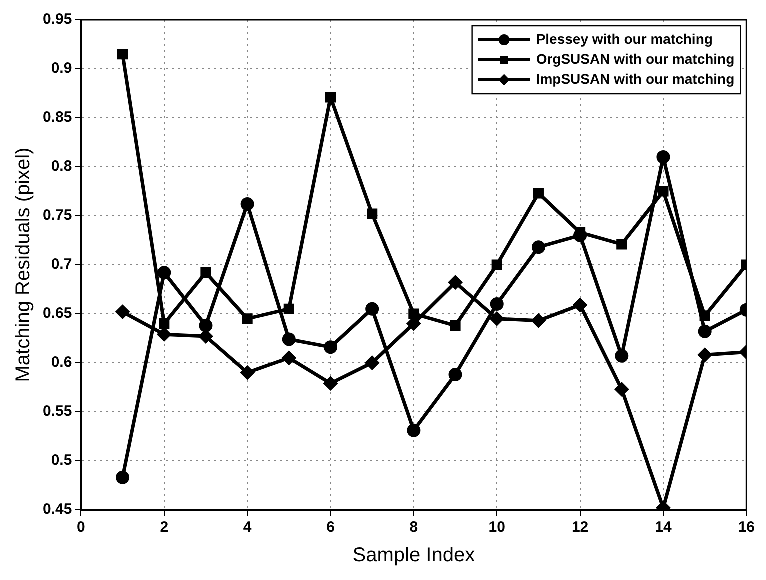  Describe the element at coordinates (57, 215) in the screenshot. I see `y-tick-label: 0.75` at that location.